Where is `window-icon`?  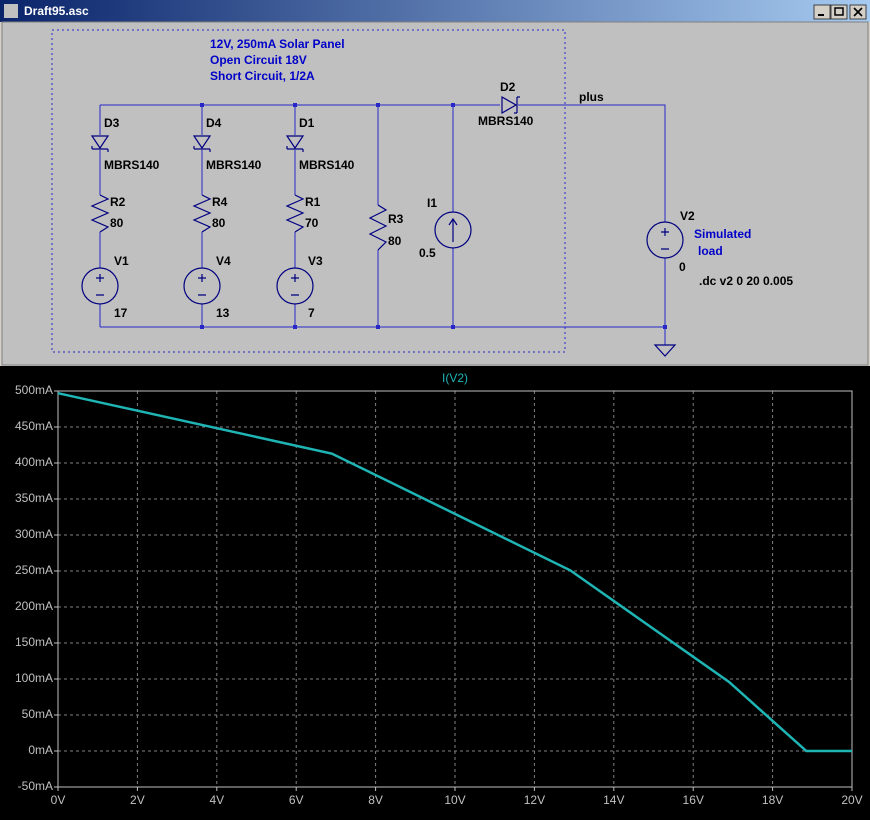 window-icon is located at coordinates (11, 11).